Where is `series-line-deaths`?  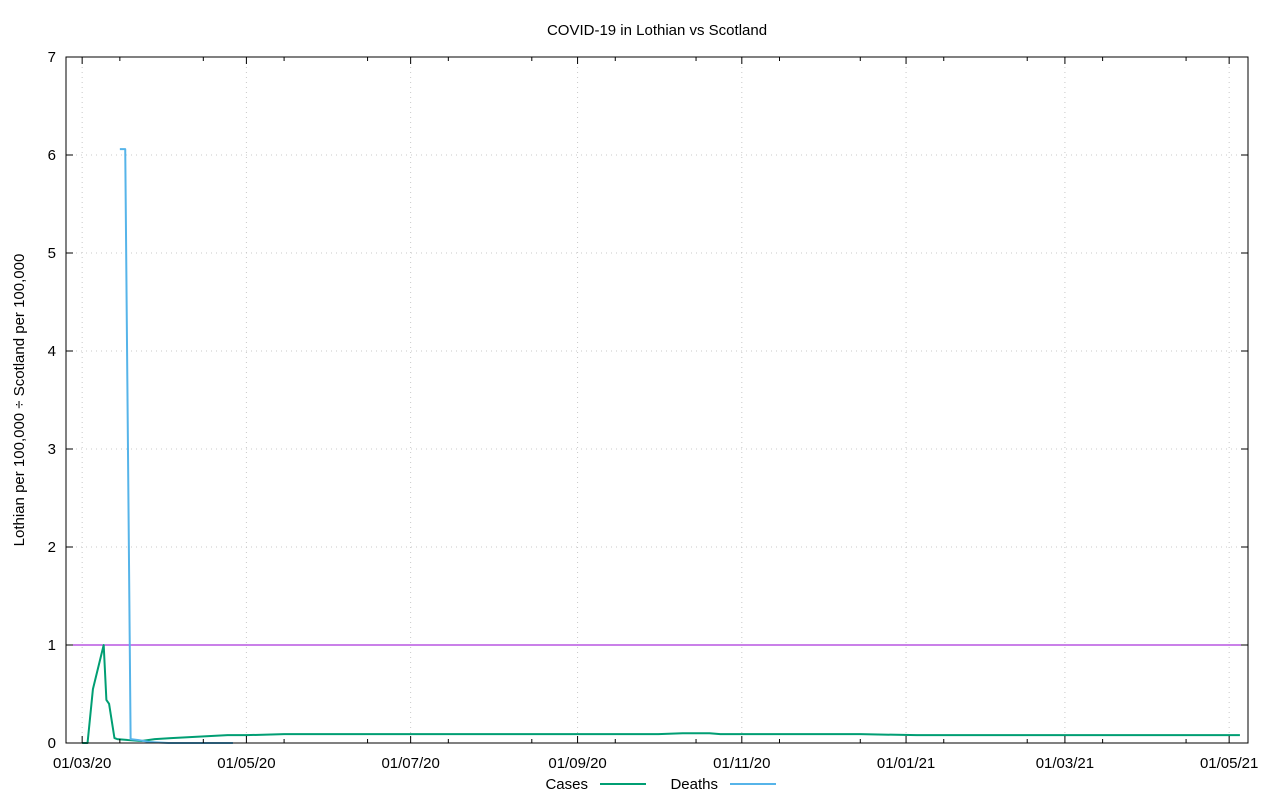 series-line-deaths is located at coordinates (176, 446).